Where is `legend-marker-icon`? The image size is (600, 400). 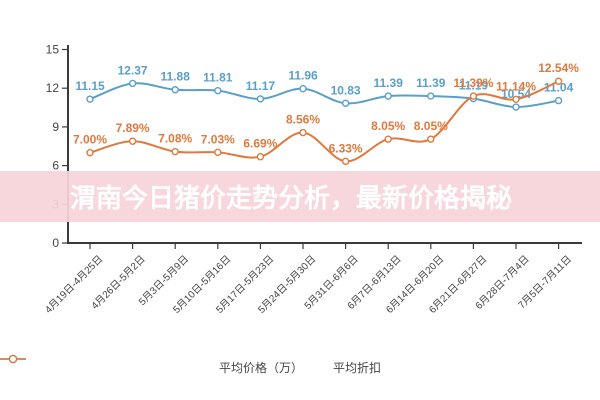 legend-marker-icon is located at coordinates (13, 359).